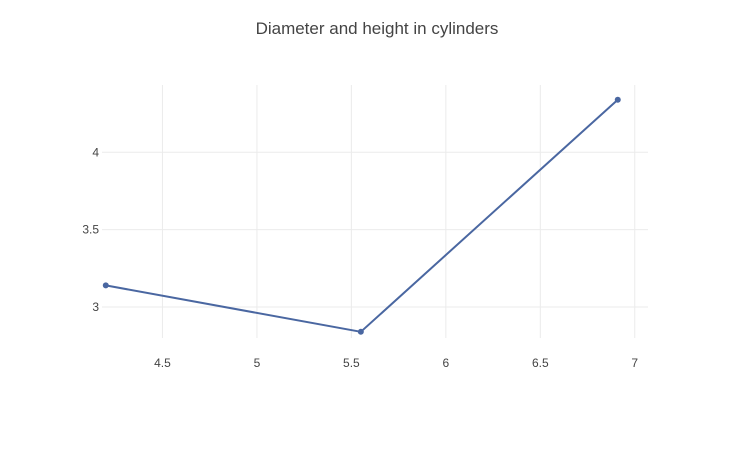  I want to click on x-tick-label: 5, so click(257, 363).